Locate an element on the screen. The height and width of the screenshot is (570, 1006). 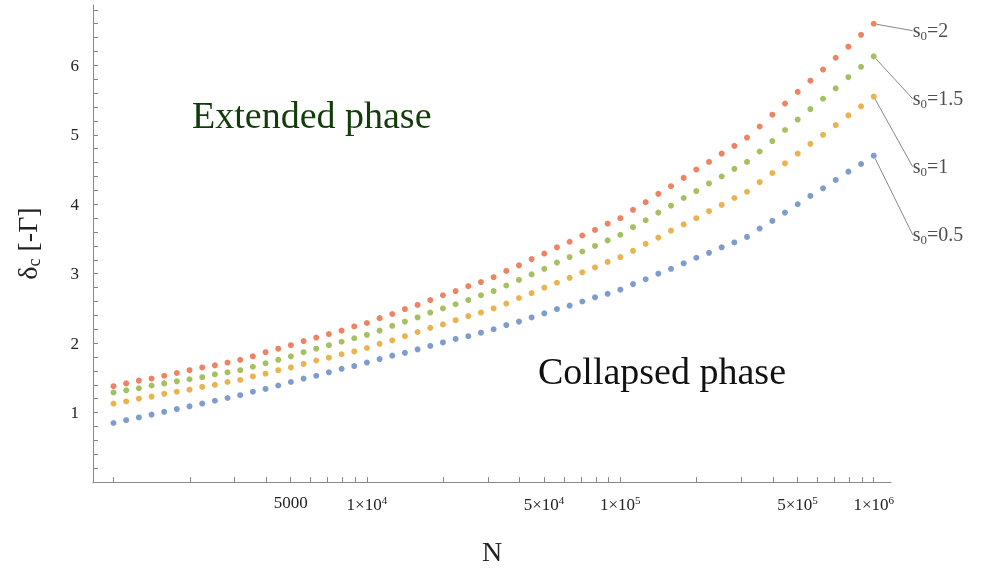
y-tick-label: 1 is located at coordinates (74, 413).